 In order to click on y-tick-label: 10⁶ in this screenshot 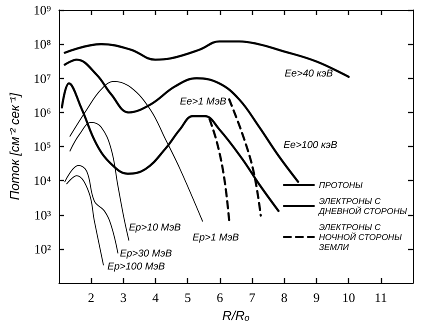, I will do `click(42, 112)`.